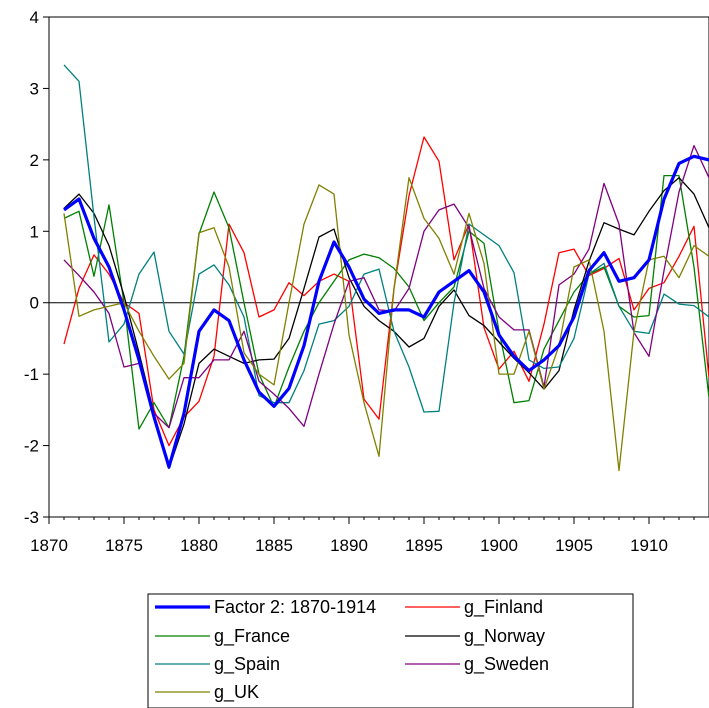 The image size is (709, 708). I want to click on x-tick-label: 1890, so click(349, 545).